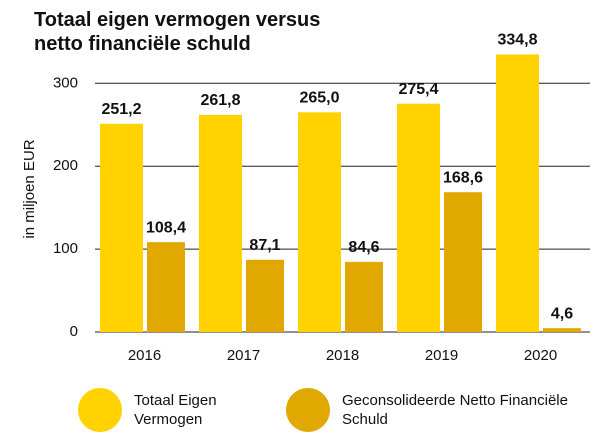 The image size is (609, 448). What do you see at coordinates (418, 89) in the screenshot?
I see `value-label: 275,4` at bounding box center [418, 89].